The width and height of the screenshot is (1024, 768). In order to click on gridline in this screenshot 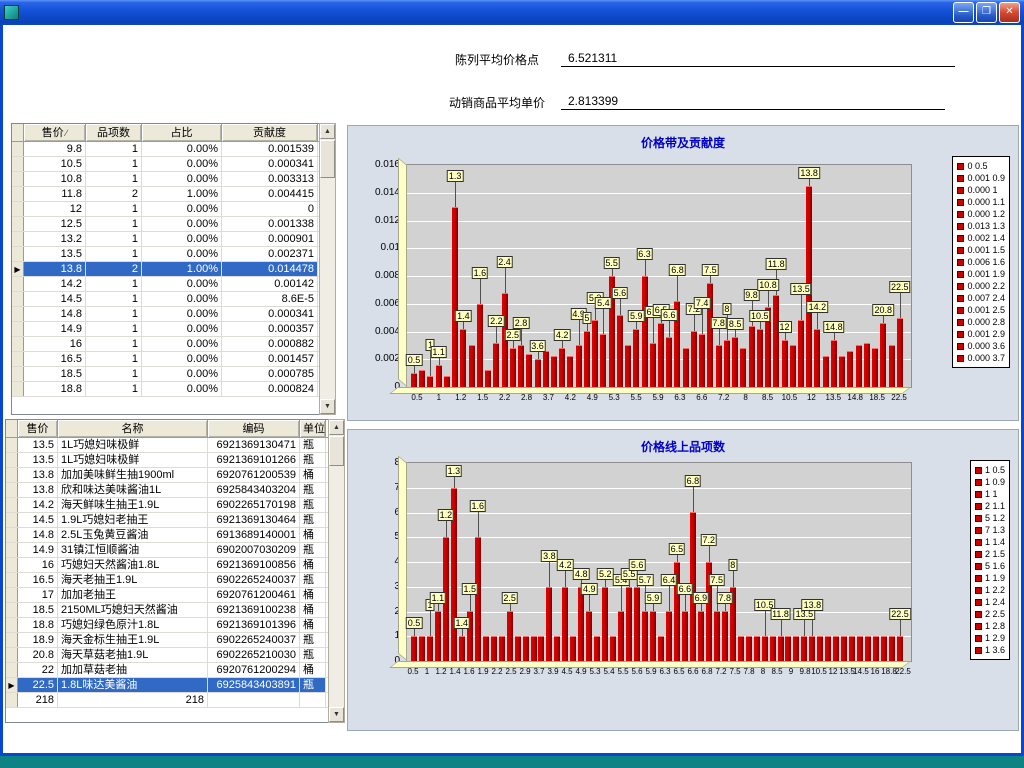, I will do `click(659, 537)`.